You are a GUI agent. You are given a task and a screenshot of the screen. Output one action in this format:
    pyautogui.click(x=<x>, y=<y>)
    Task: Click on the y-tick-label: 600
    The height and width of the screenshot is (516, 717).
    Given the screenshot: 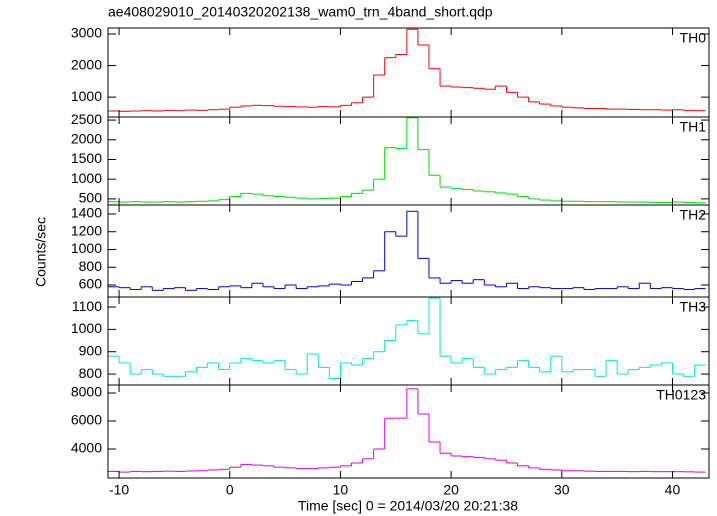 What is the action you would take?
    pyautogui.click(x=91, y=284)
    